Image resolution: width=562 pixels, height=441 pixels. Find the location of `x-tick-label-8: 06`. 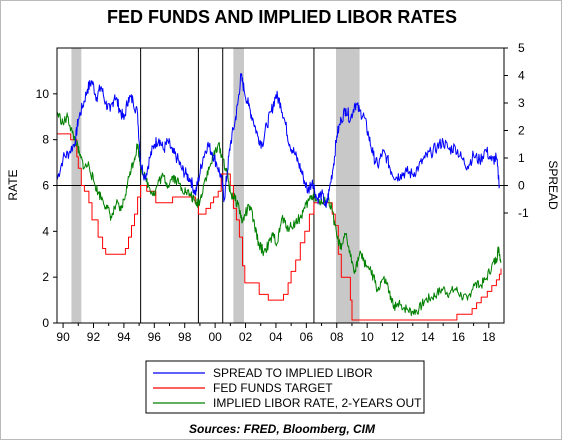

x-tick-label-8: 06 is located at coordinates (307, 337).